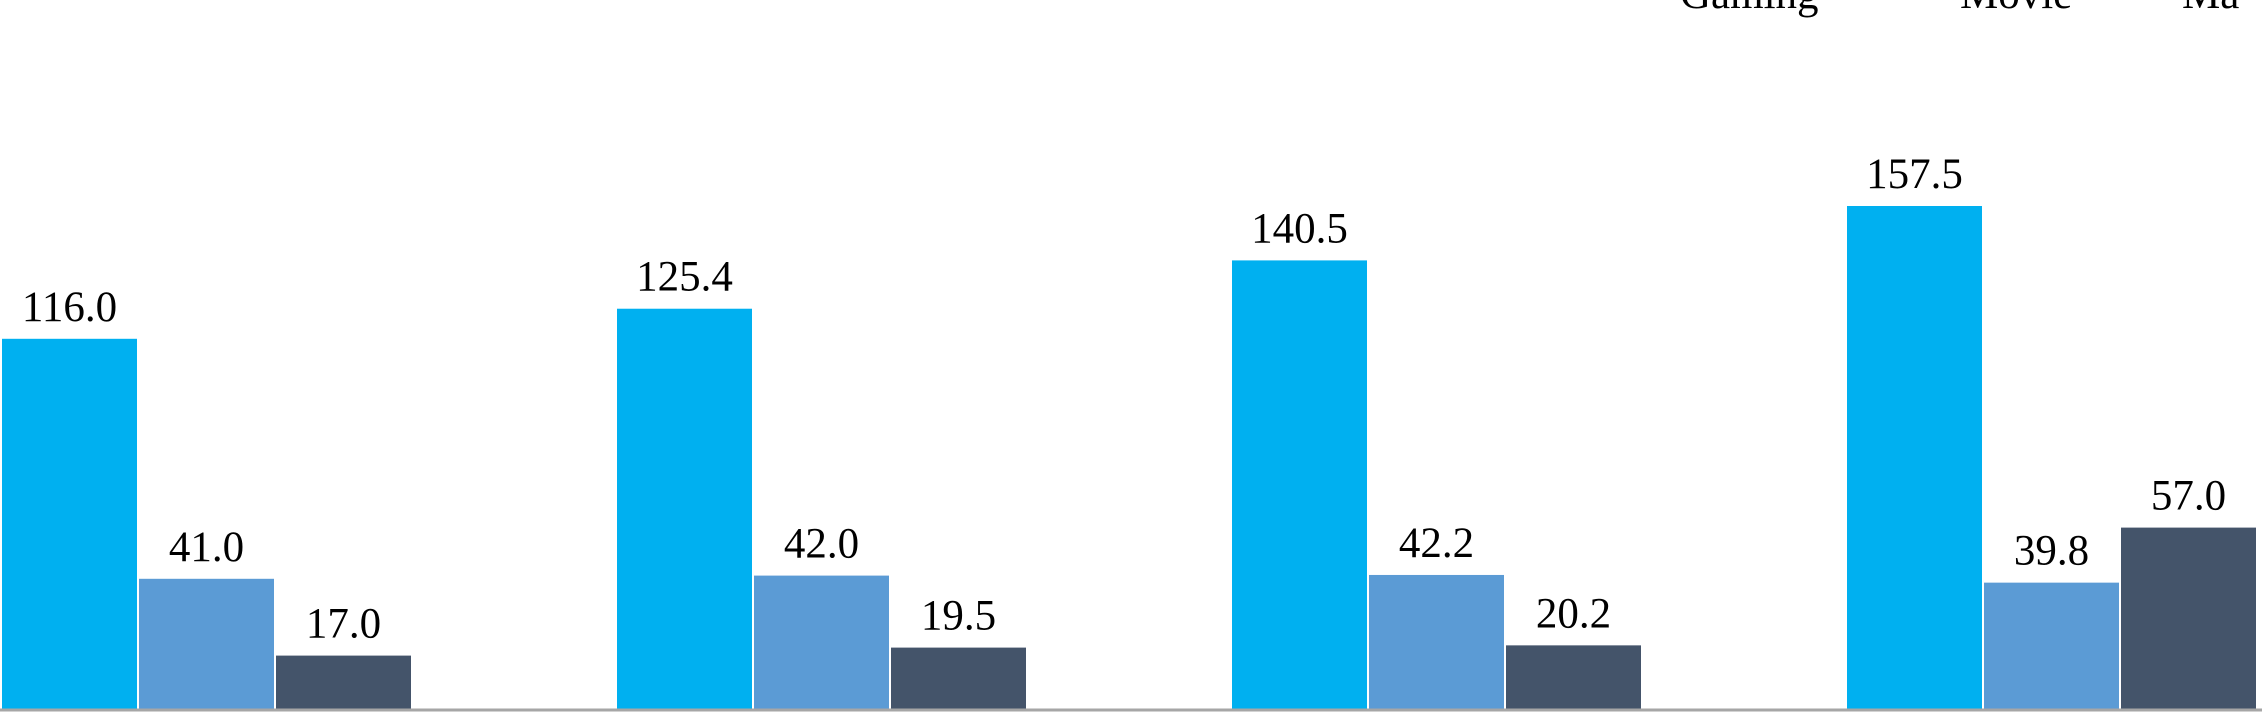  Describe the element at coordinates (684, 277) in the screenshot. I see `data-label-gaming-2: 125.4` at that location.